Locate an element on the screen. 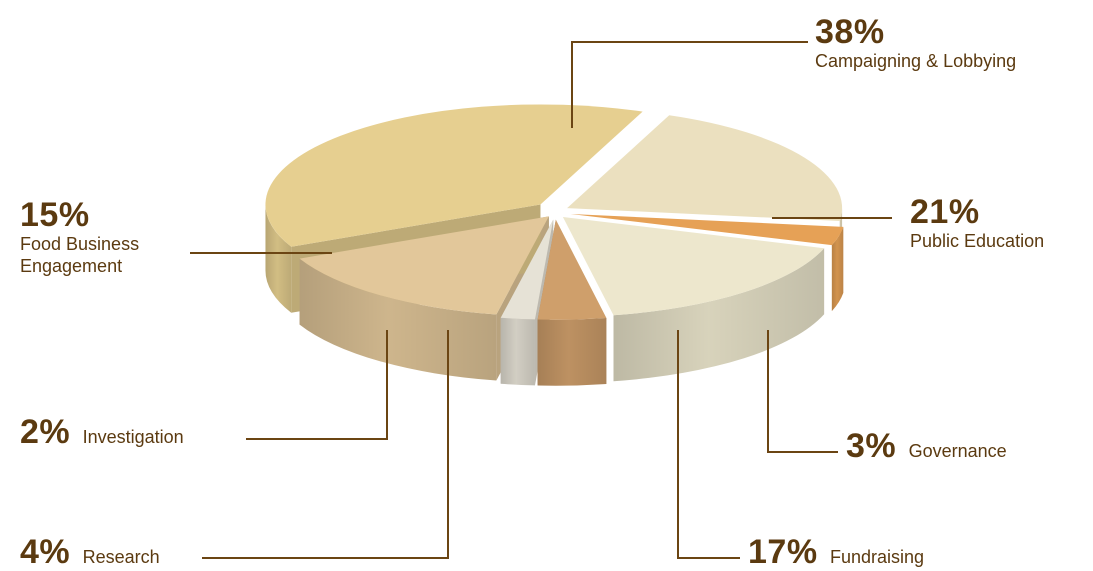 Image resolution: width=1093 pixels, height=571 pixels. callout-campaigning: 38% Campaigning & Lobbying is located at coordinates (915, 43).